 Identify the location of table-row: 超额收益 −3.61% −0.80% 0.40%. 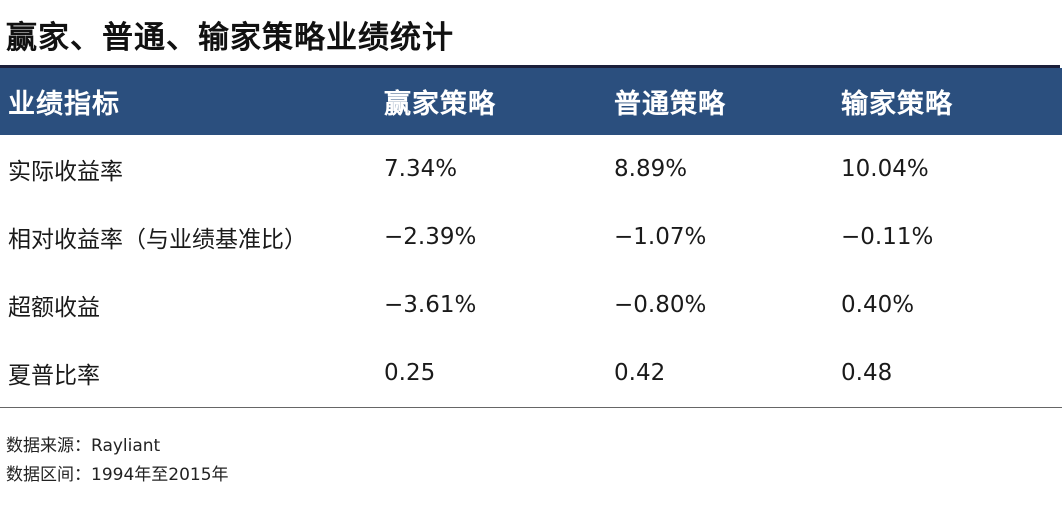
(531, 305).